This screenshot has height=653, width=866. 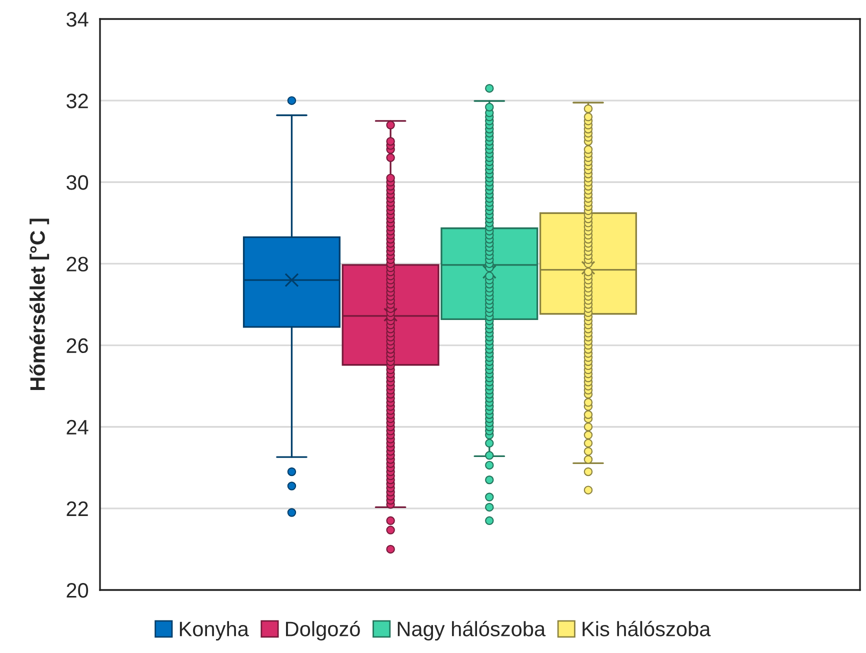 I want to click on y-tick-label: 20, so click(x=77, y=590).